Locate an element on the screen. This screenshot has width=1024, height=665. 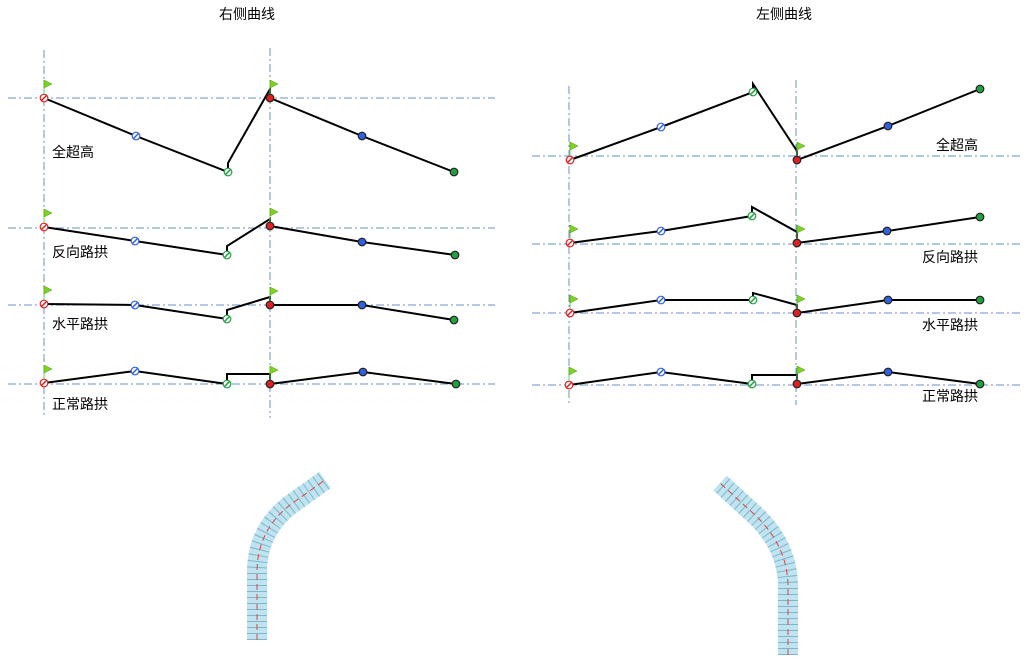
road-plan-right is located at coordinates (289, 555).